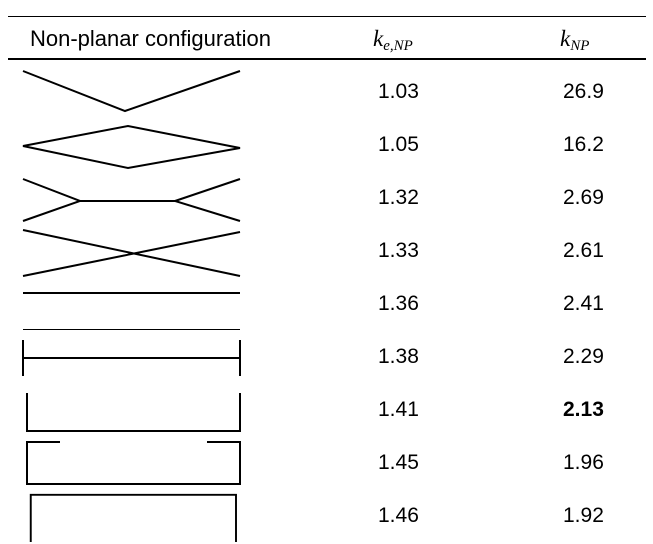  Describe the element at coordinates (398, 356) in the screenshot. I see `ke-value: 1.38` at that location.